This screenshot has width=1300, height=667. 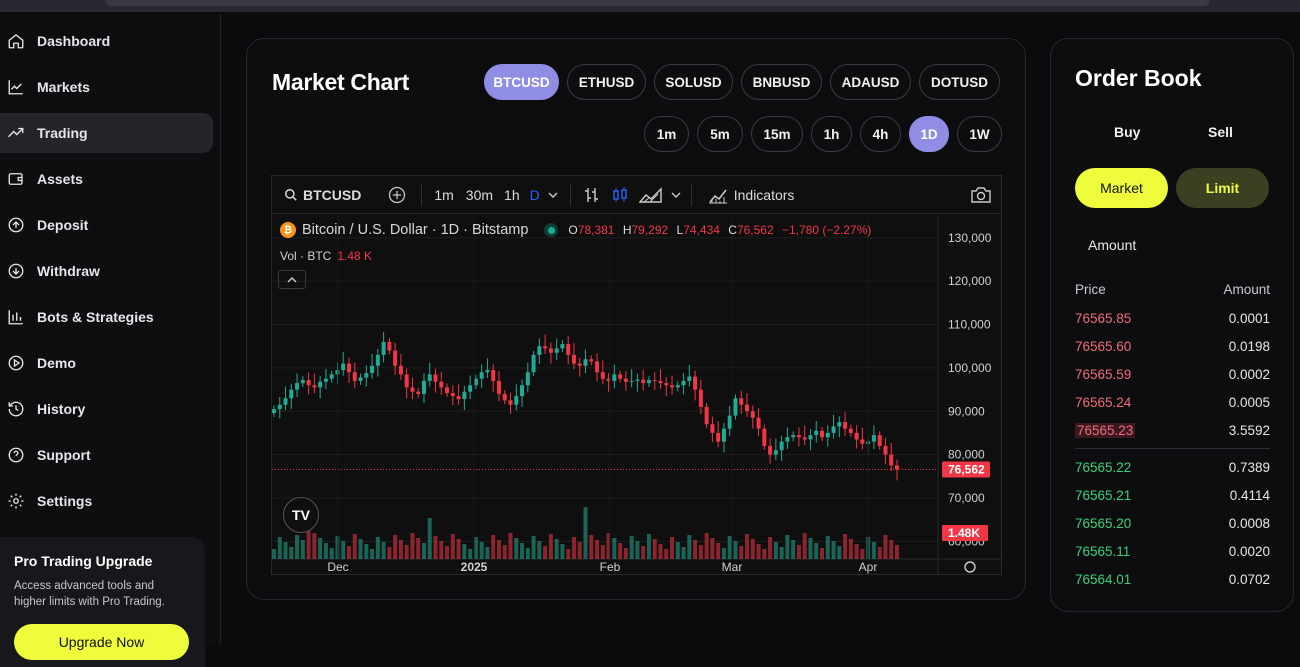 What do you see at coordinates (870, 82) in the screenshot?
I see `symbol-adausd: ADAUSD` at bounding box center [870, 82].